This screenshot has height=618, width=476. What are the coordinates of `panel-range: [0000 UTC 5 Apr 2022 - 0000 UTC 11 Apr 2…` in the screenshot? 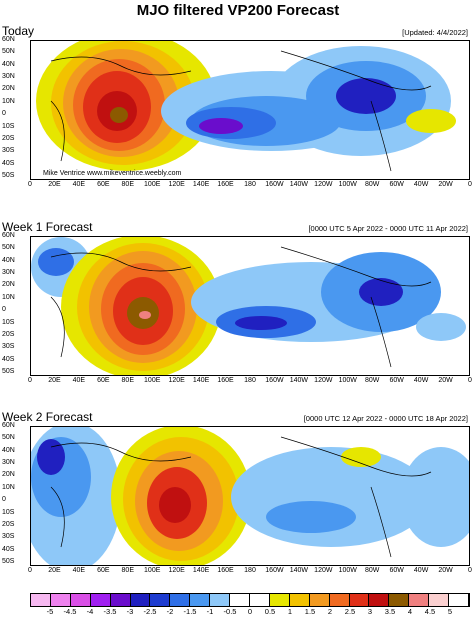 It's located at (388, 228).